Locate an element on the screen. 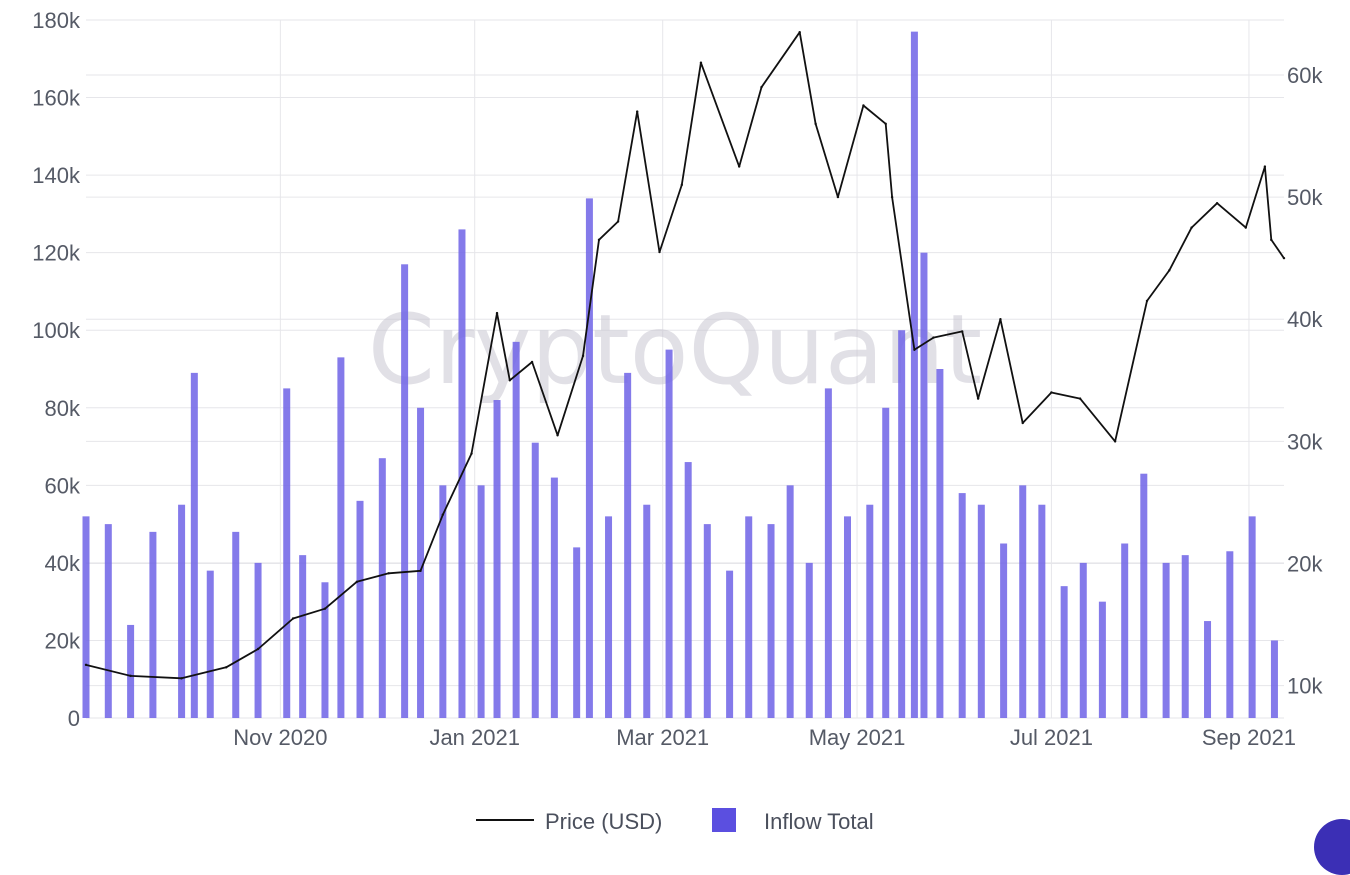 Image resolution: width=1350 pixels, height=875 pixels. legend-inflow-label: Inflow Total is located at coordinates (819, 821).